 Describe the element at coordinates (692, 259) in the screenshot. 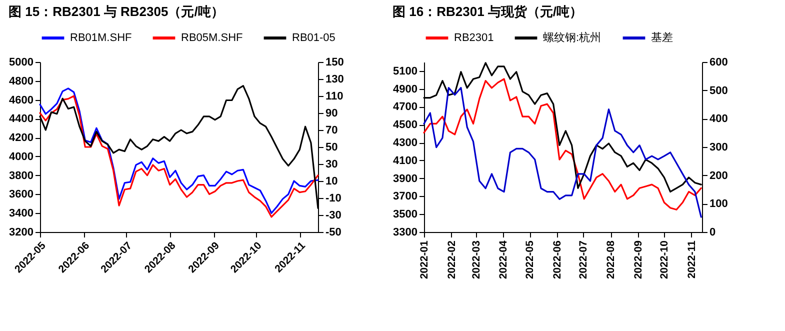

I see `x-tick-label: 2022-11` at that location.